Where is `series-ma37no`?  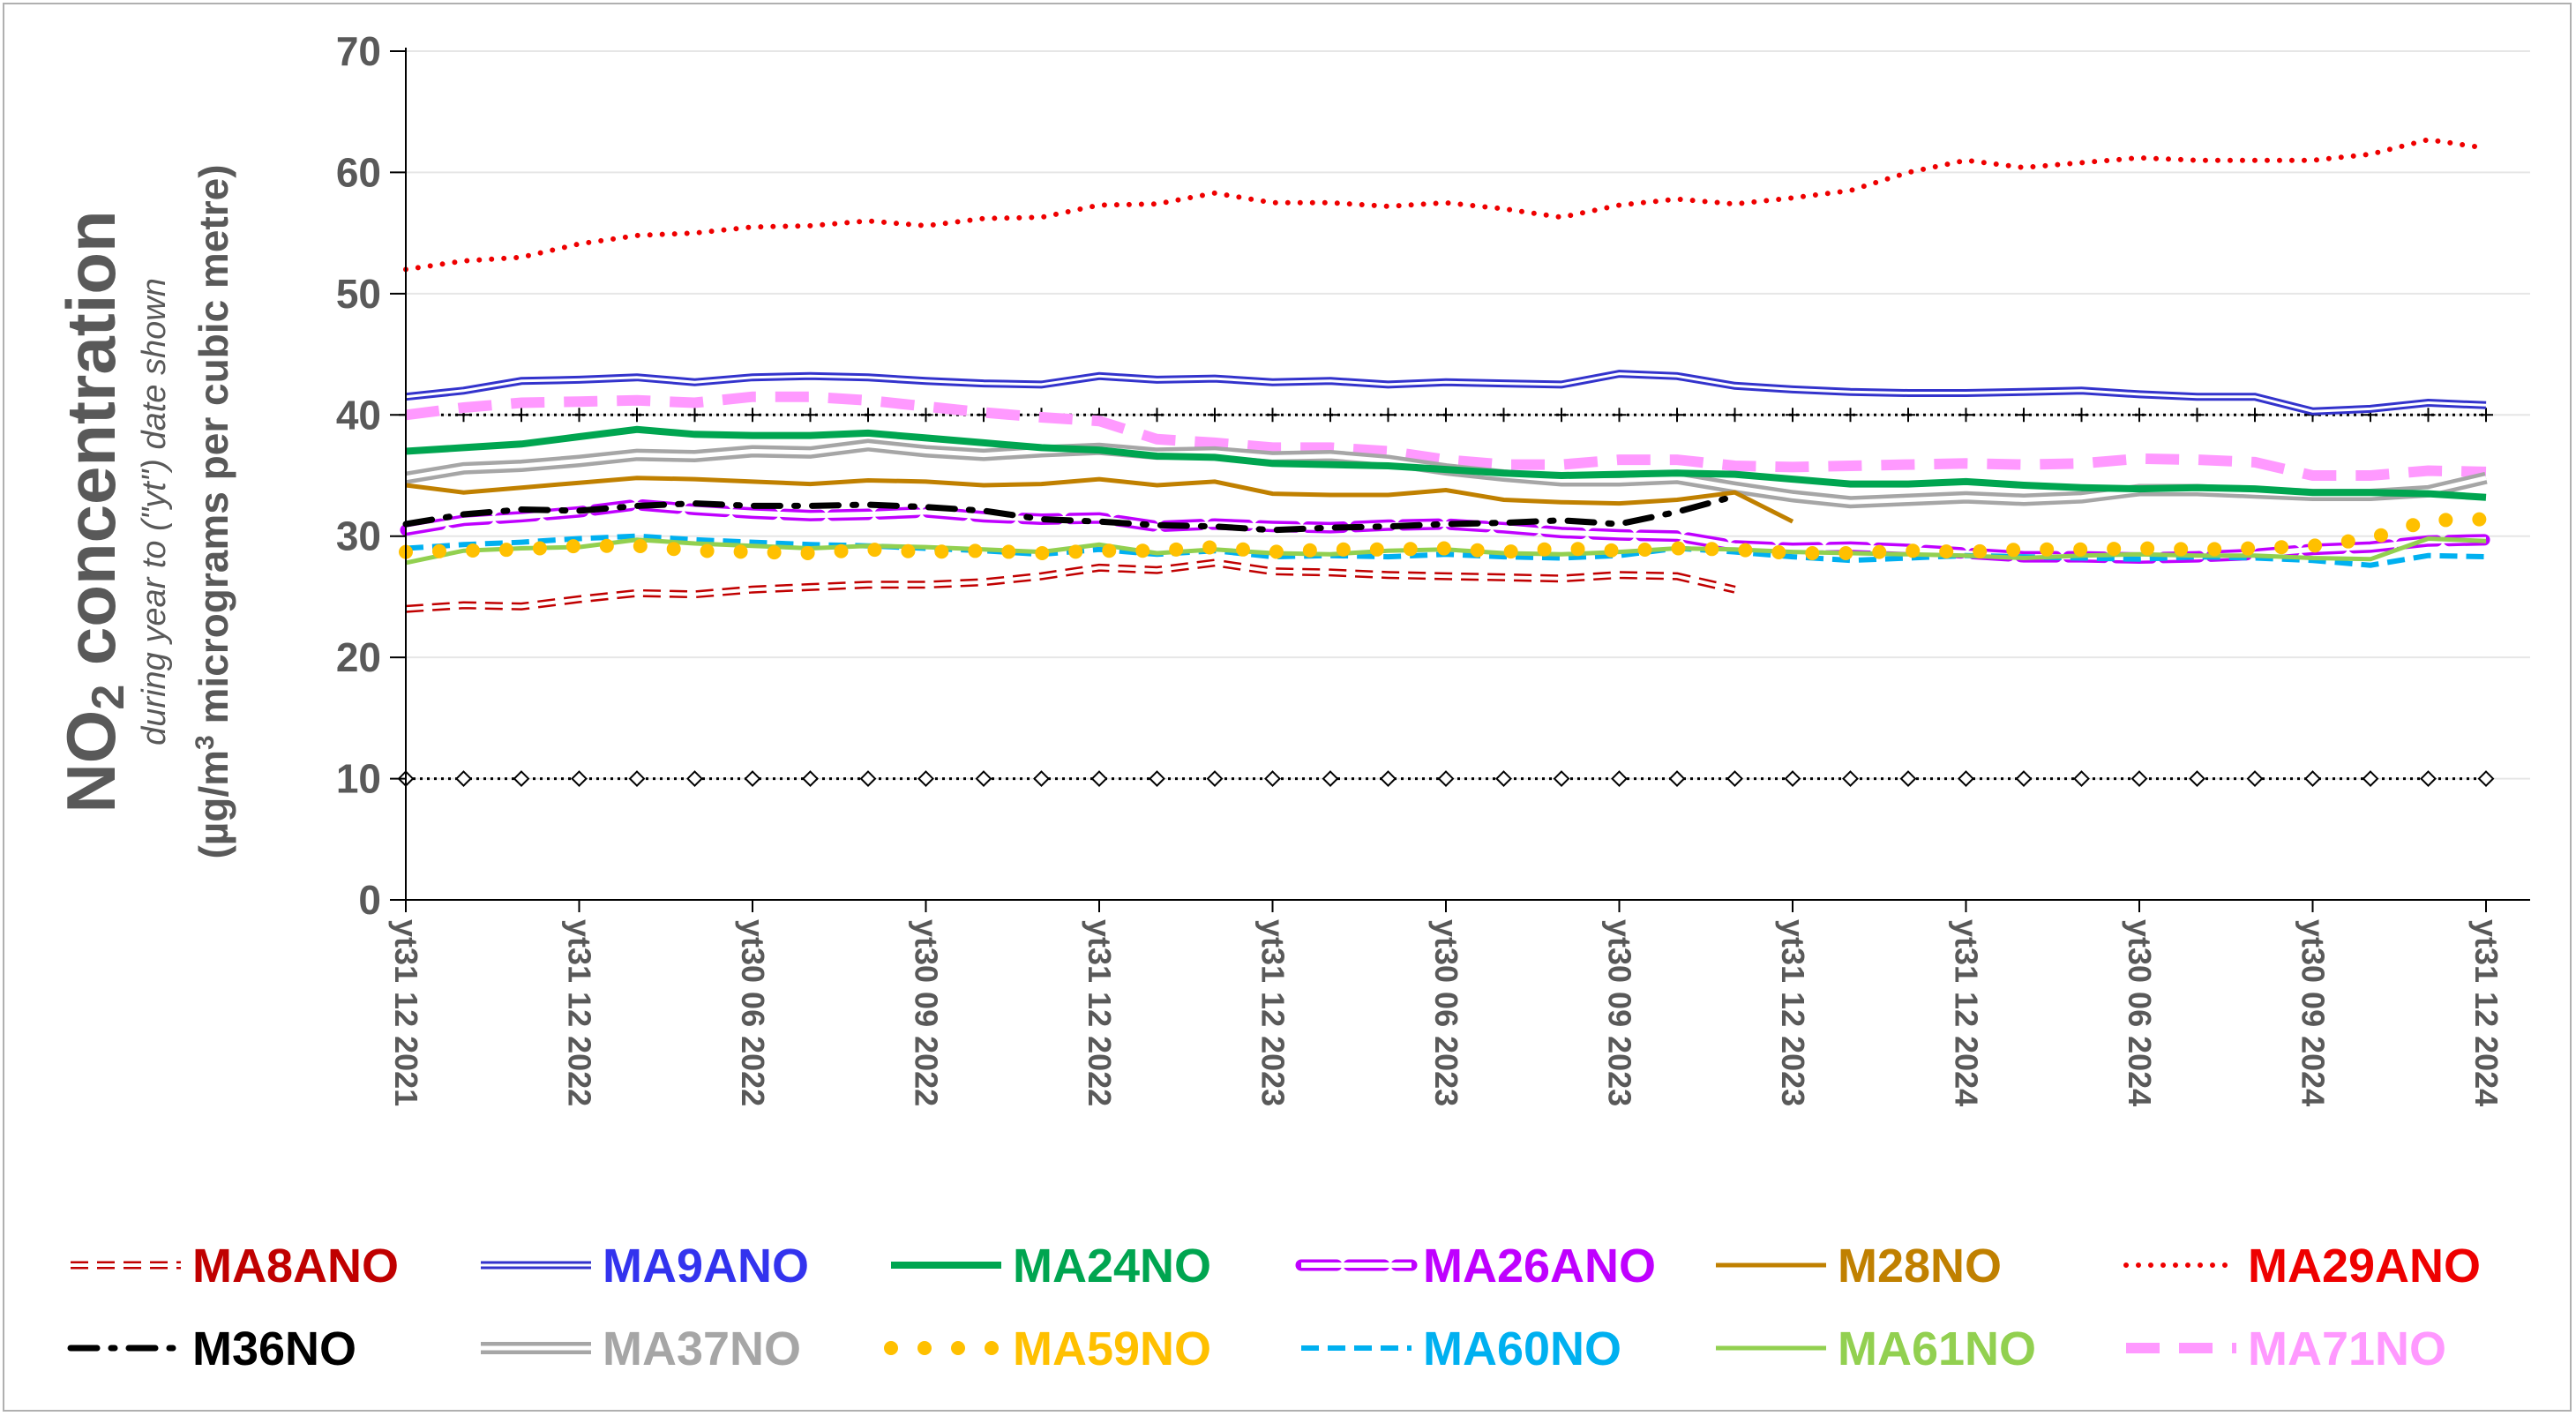
series-ma37no is located at coordinates (1446, 474).